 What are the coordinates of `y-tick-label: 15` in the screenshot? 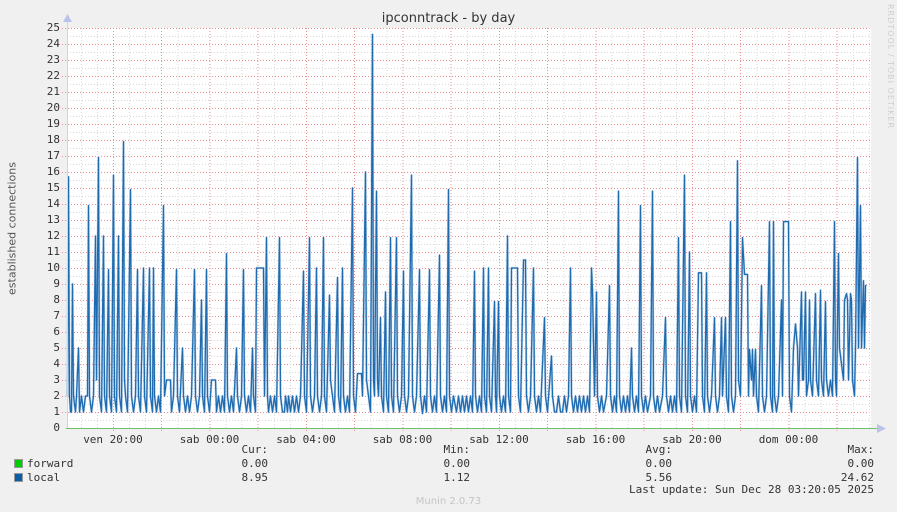 It's located at (53, 187).